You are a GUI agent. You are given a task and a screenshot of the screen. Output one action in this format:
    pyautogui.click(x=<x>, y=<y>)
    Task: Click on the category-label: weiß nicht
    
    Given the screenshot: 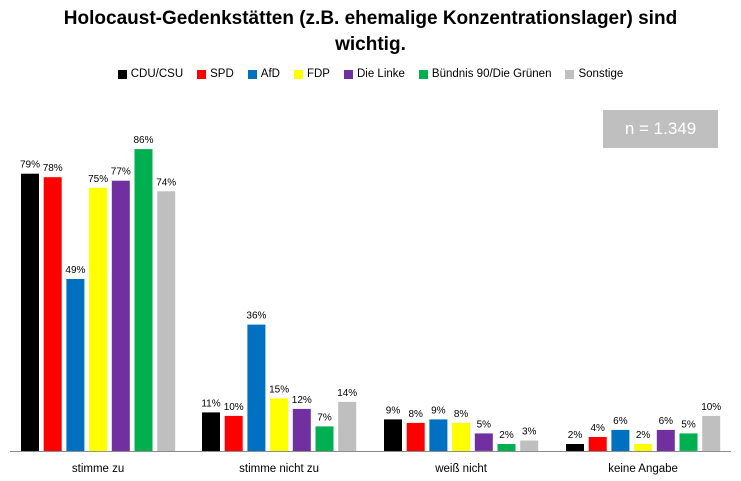 What is the action you would take?
    pyautogui.click(x=461, y=469)
    